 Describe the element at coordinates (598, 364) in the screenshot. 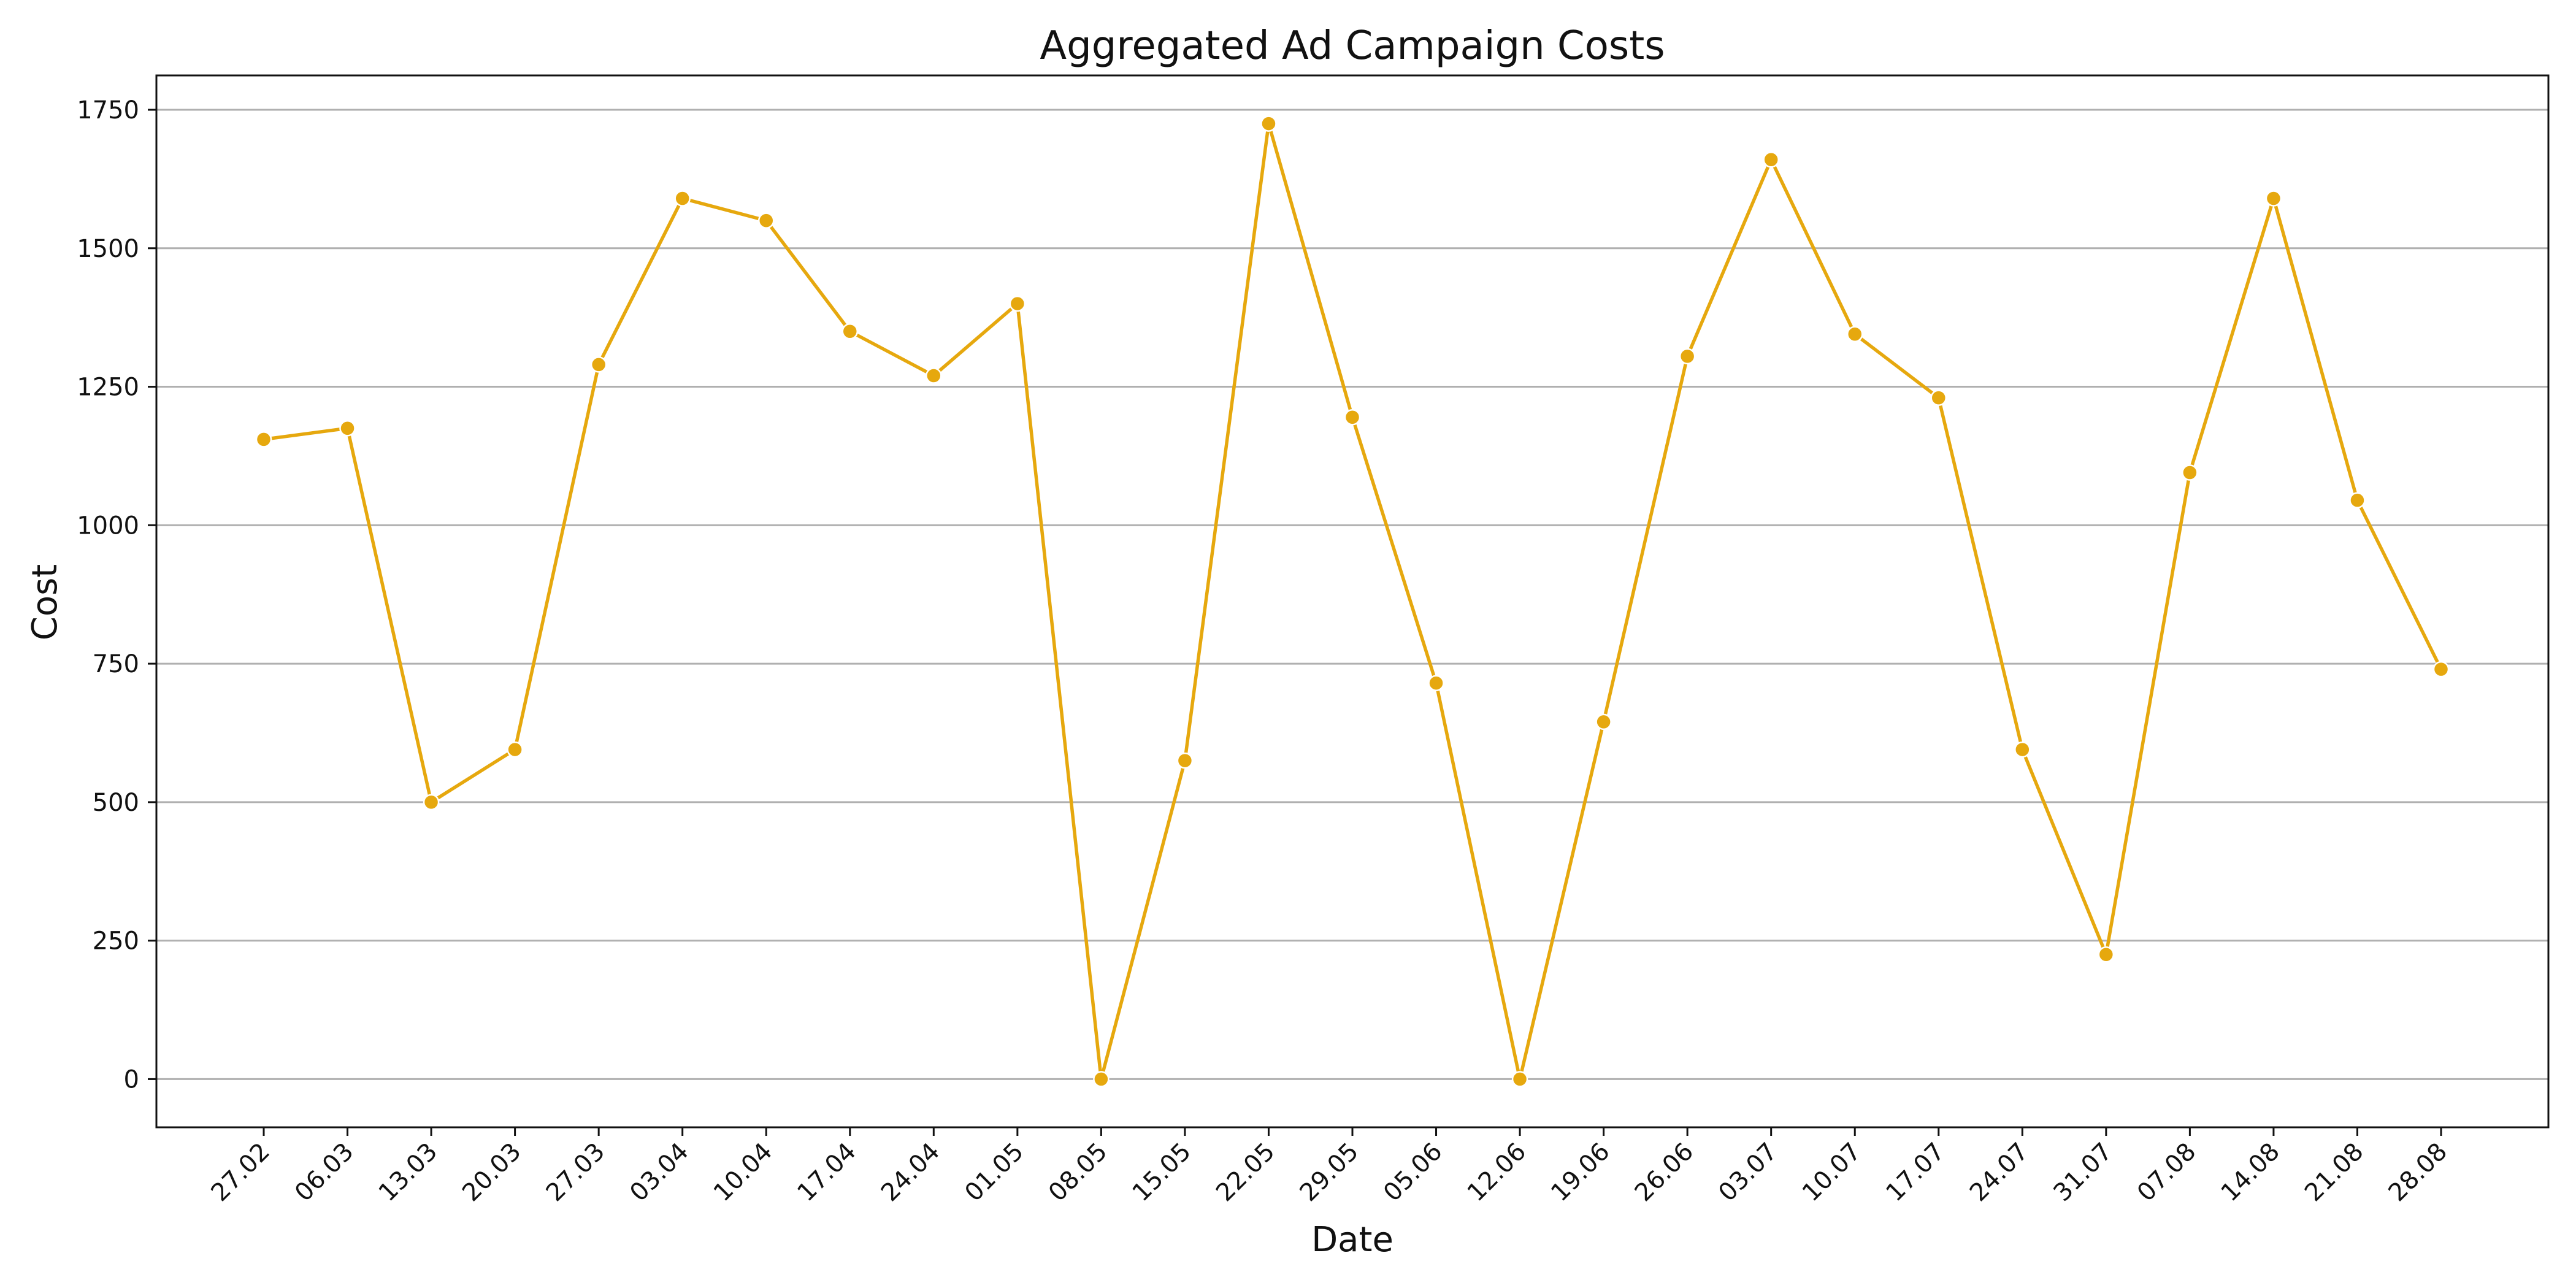

I see `data-point-27.03` at that location.